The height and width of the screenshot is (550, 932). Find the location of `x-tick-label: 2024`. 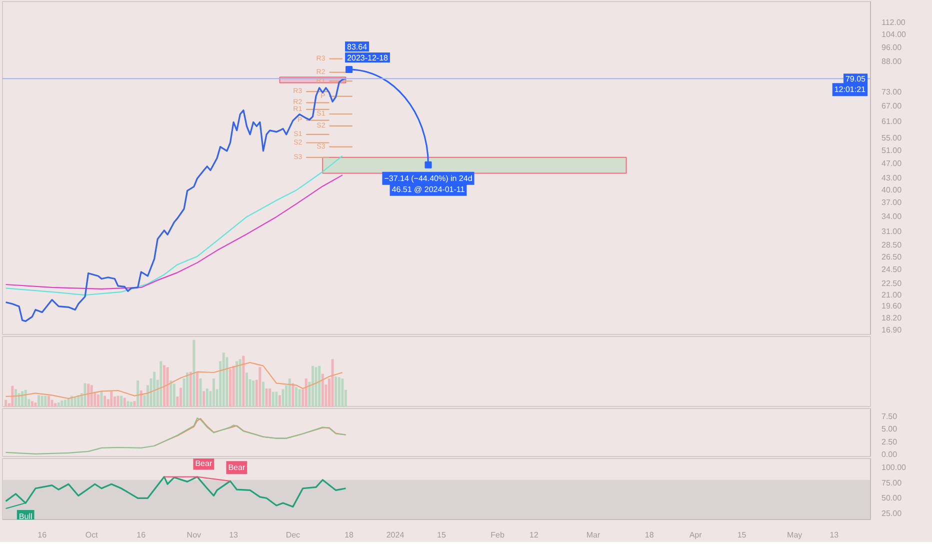

x-tick-label: 2024 is located at coordinates (395, 535).